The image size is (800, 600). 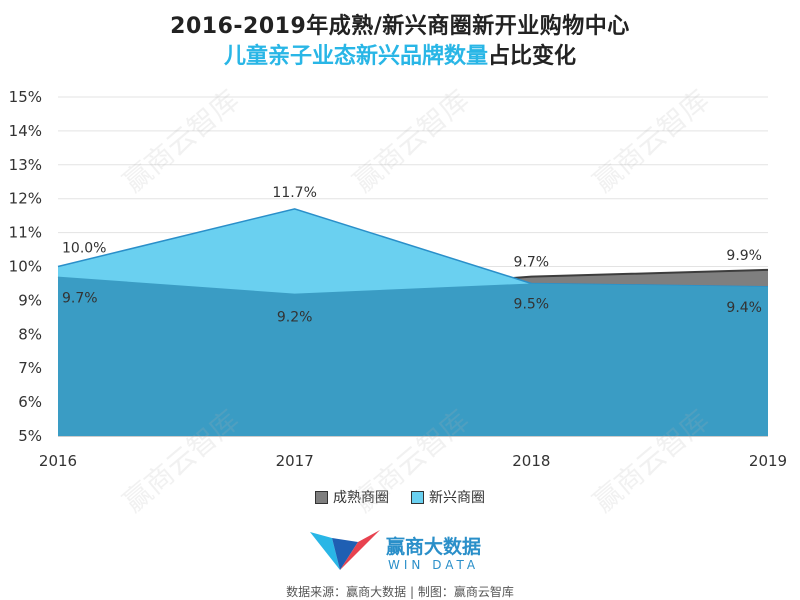 What do you see at coordinates (30, 436) in the screenshot?
I see `y-tick-label: 5%` at bounding box center [30, 436].